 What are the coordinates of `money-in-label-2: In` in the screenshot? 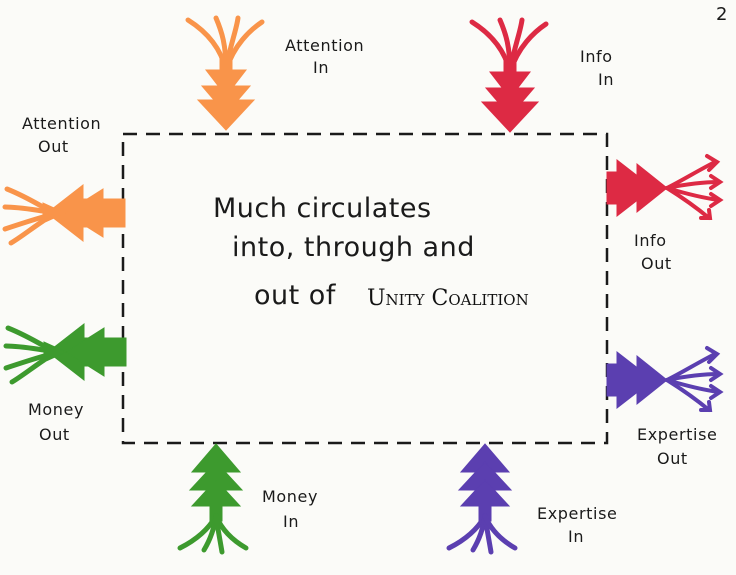 It's located at (291, 521).